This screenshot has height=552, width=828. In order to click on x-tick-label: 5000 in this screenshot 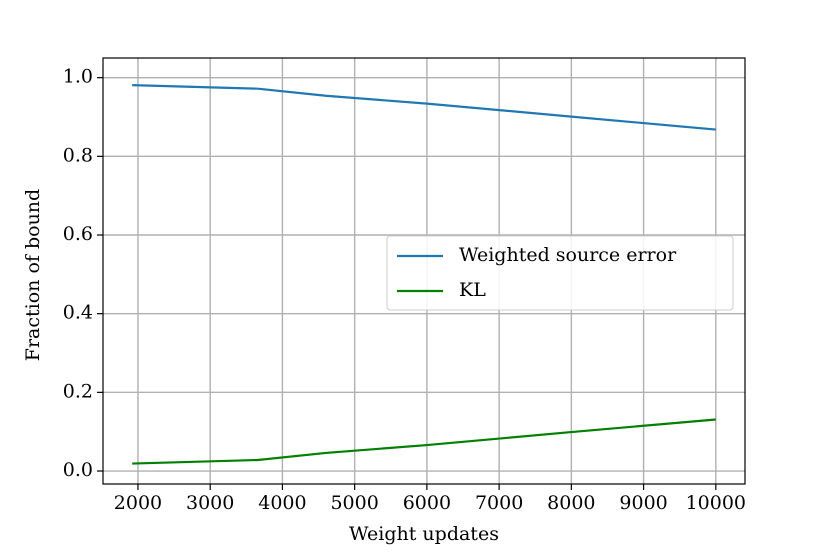, I will do `click(354, 503)`.